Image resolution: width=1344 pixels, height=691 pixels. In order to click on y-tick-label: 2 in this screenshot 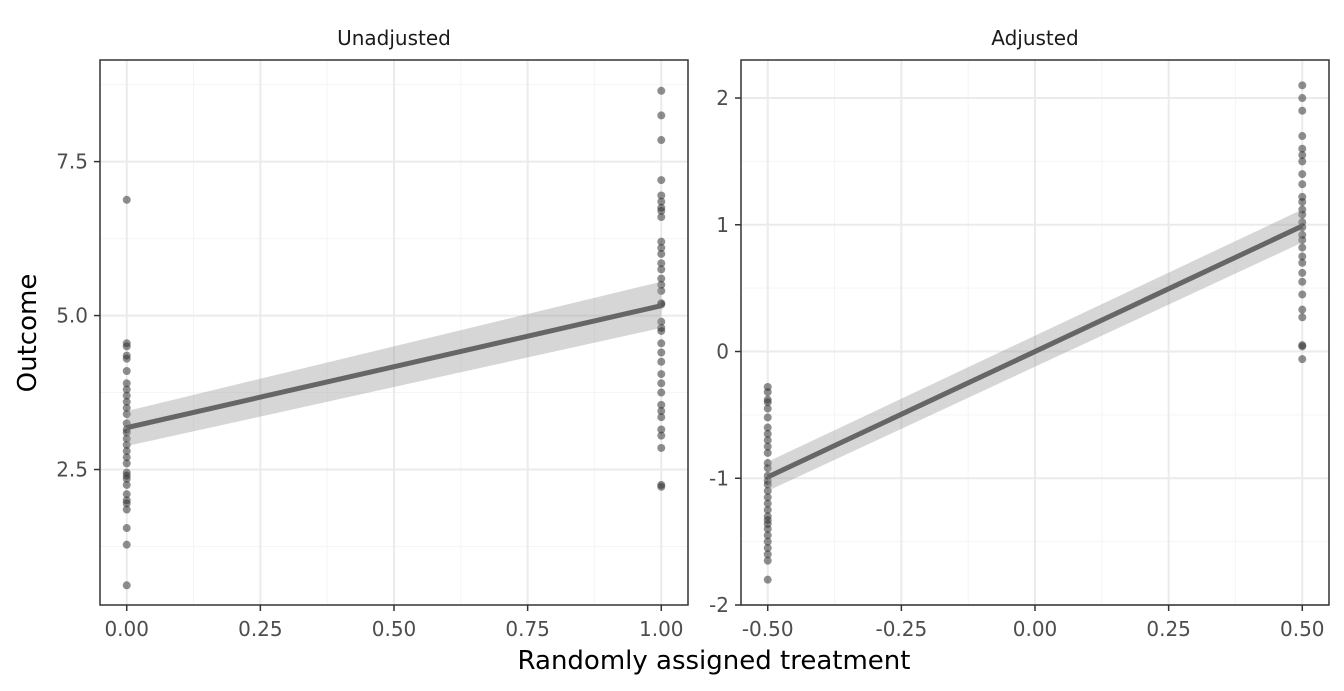, I will do `click(722, 98)`.